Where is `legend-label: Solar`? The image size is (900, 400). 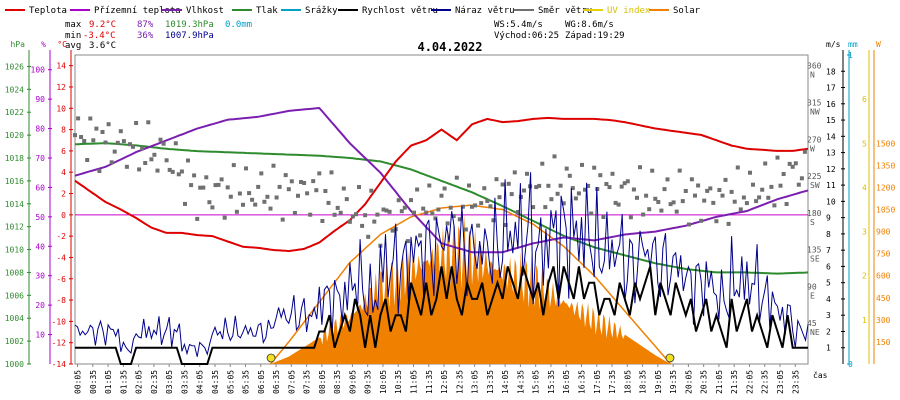 legend-label: Solar is located at coordinates (687, 11).